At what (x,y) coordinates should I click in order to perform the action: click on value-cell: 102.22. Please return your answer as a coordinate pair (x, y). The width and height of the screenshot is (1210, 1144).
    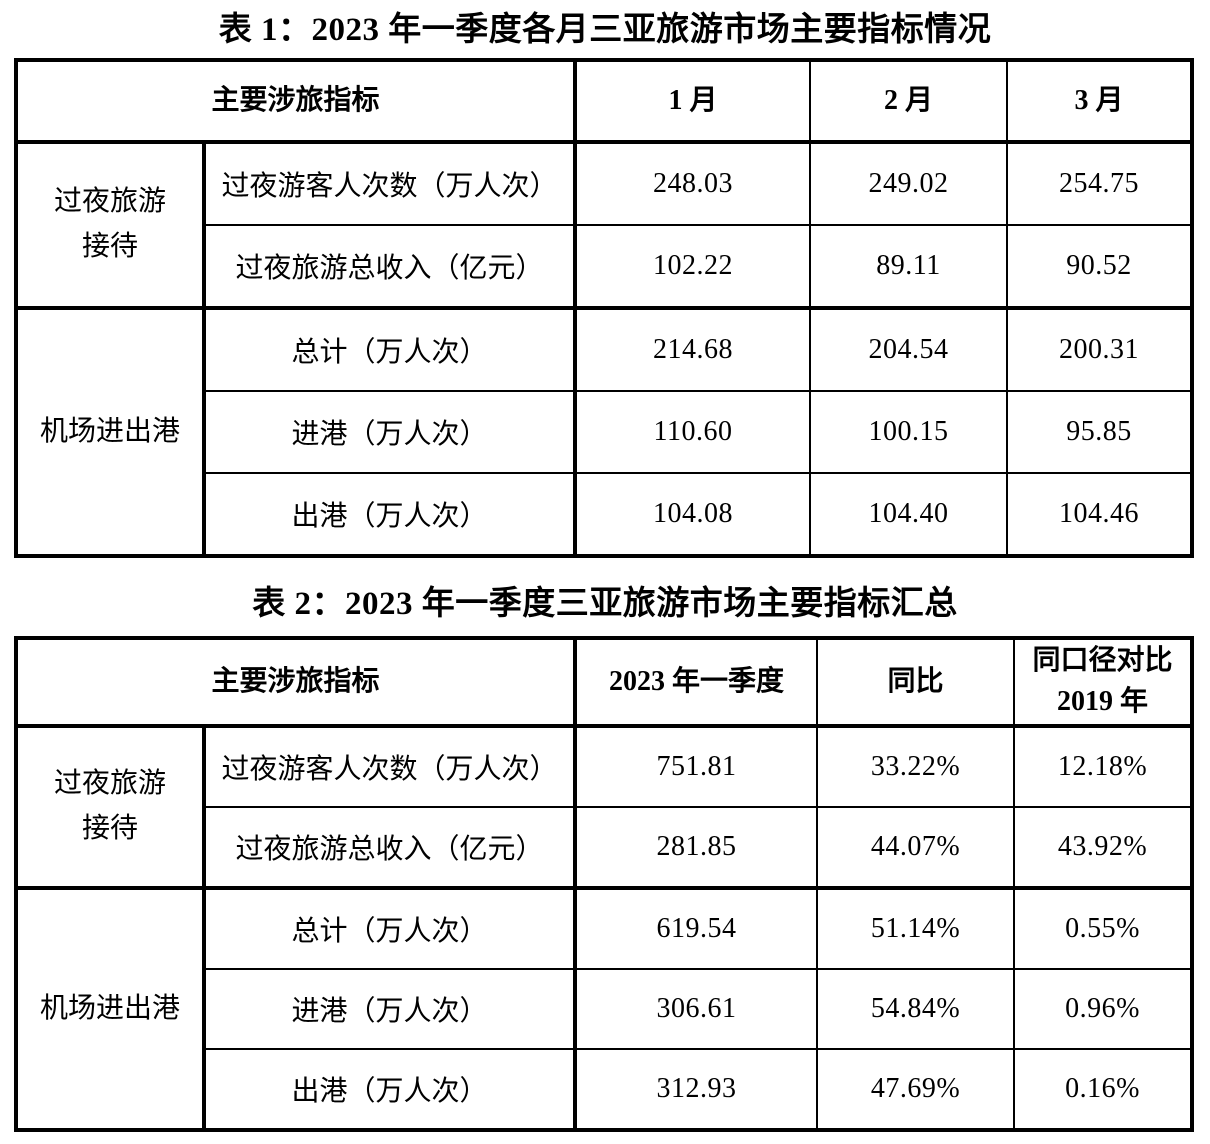
    Looking at the image, I should click on (693, 266).